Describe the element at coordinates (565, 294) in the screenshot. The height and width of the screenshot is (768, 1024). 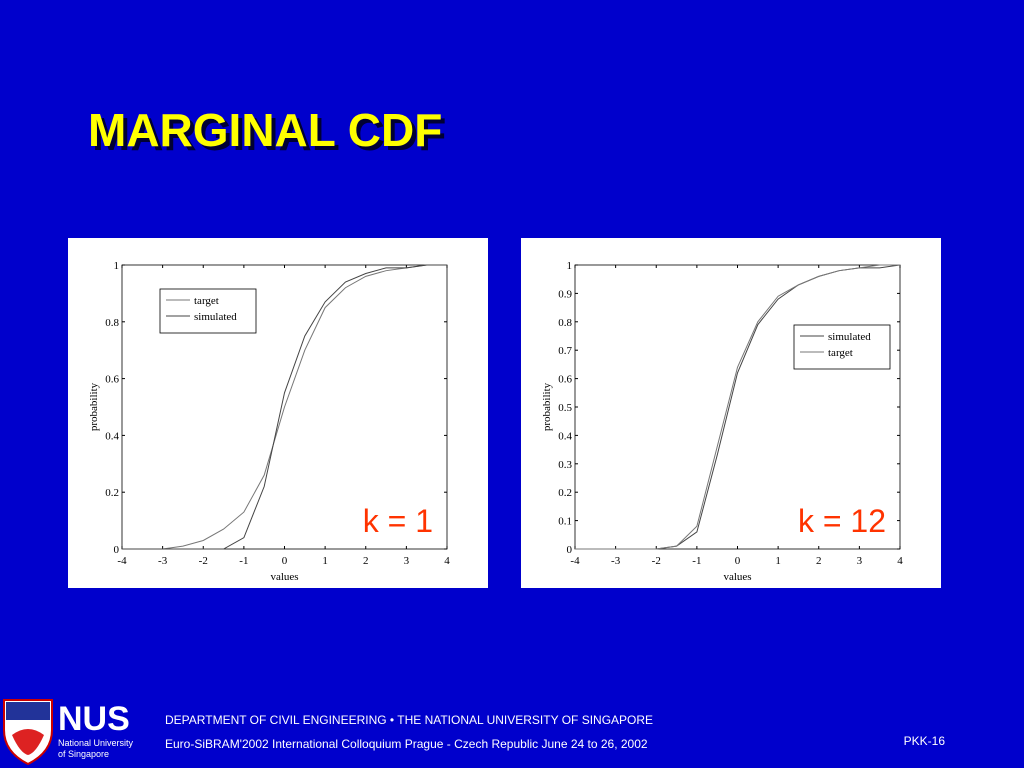
I see `y-tick-label: 0.9` at that location.